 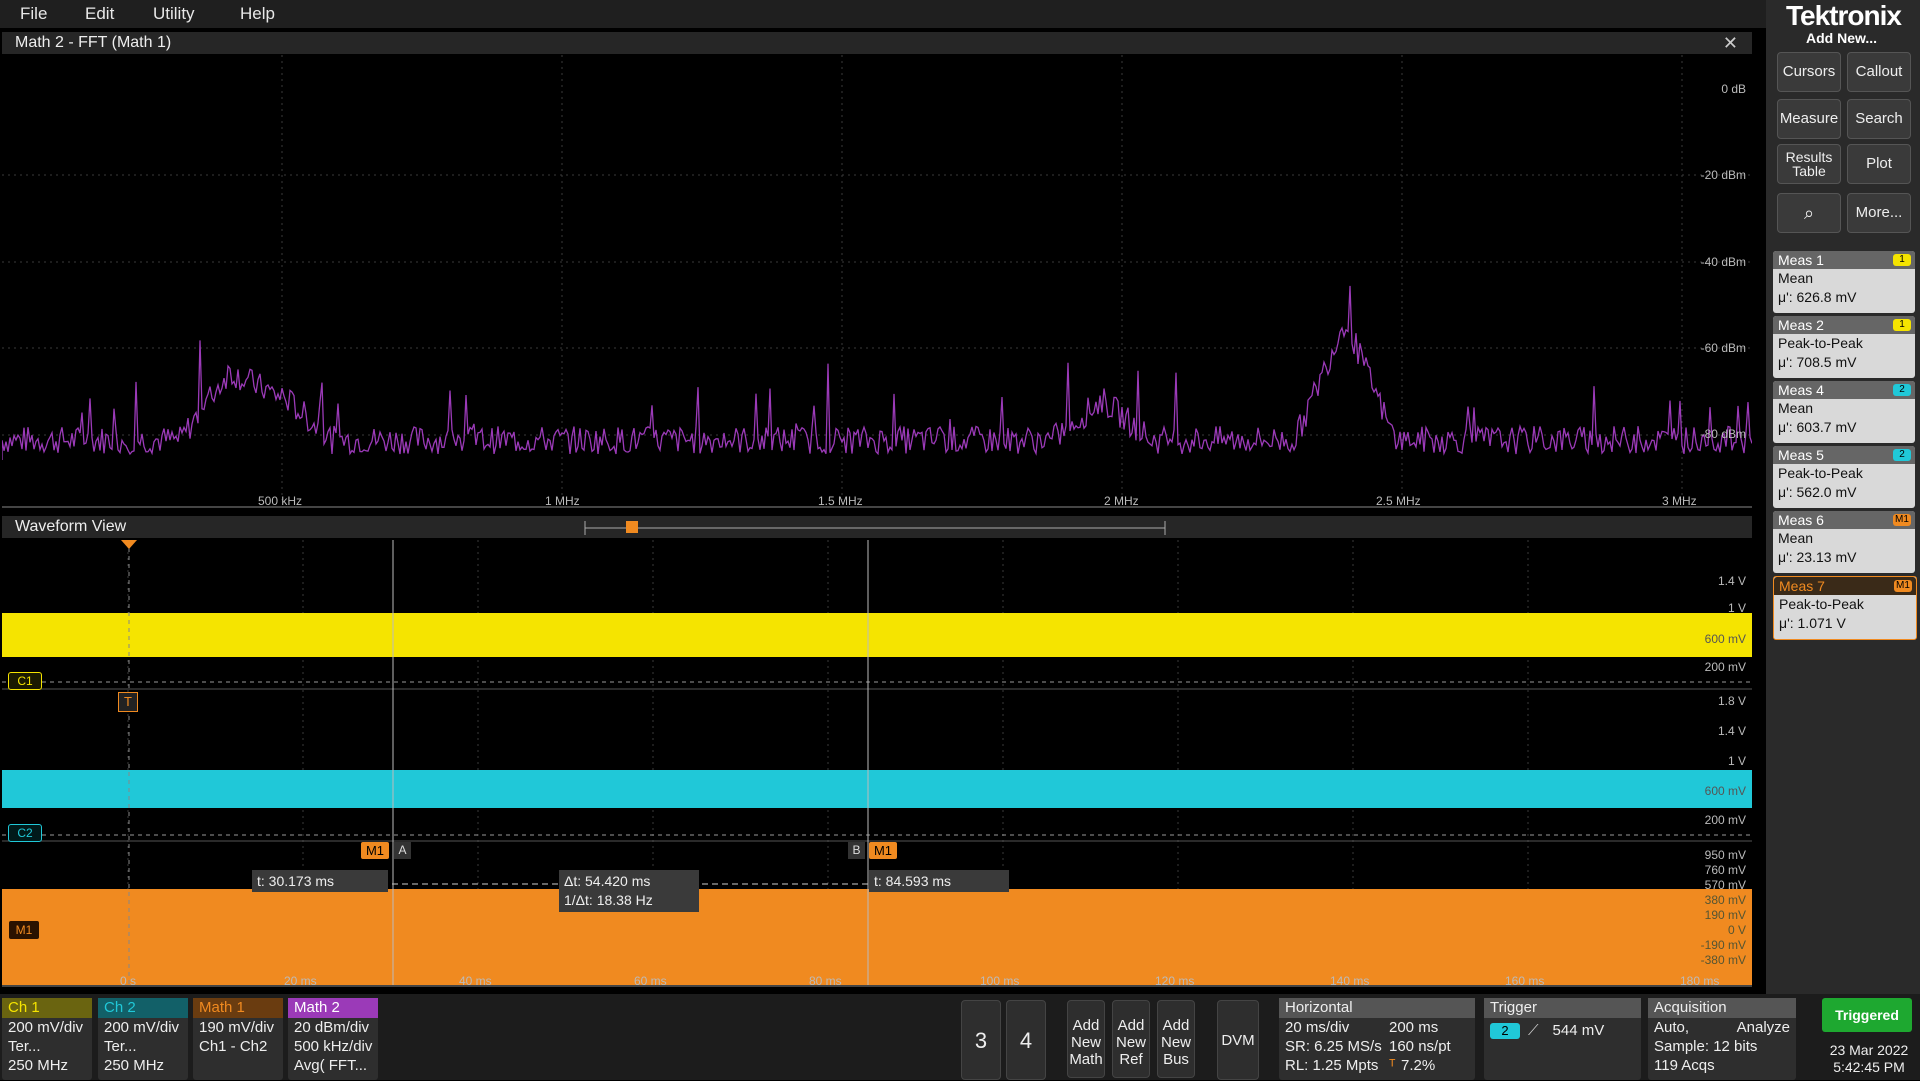 What do you see at coordinates (25, 681) in the screenshot?
I see `ch1-tag: C1` at bounding box center [25, 681].